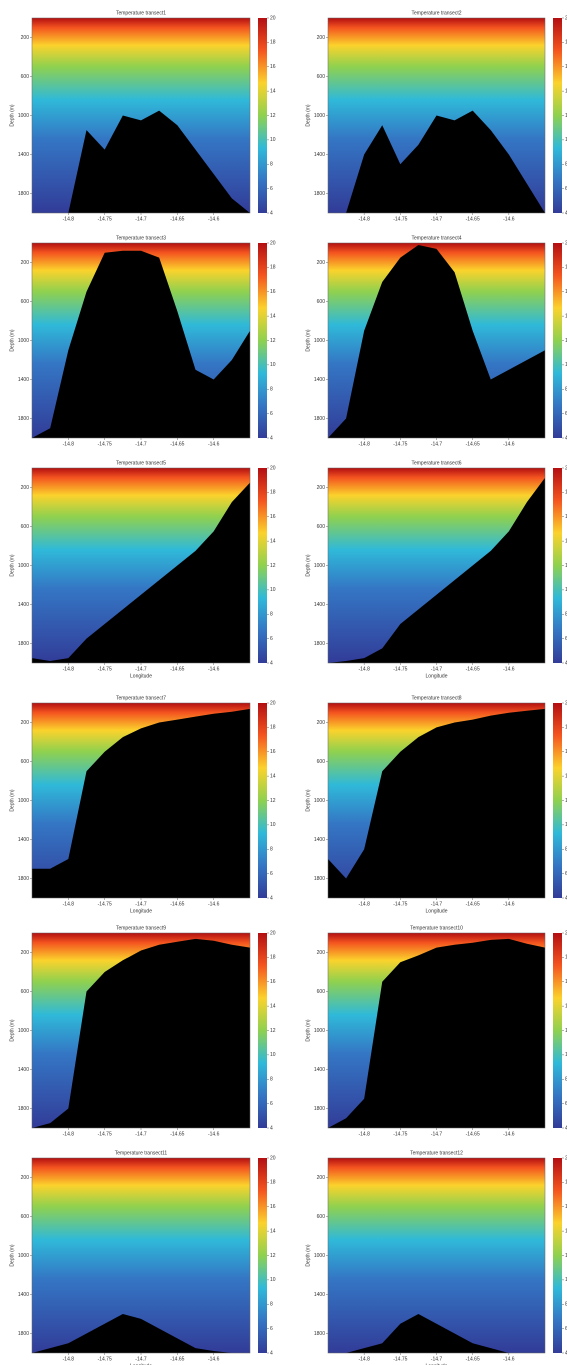 Image resolution: width=567 pixels, height=1365 pixels. What do you see at coordinates (141, 698) in the screenshot?
I see `panel-title: Temperature transect7` at bounding box center [141, 698].